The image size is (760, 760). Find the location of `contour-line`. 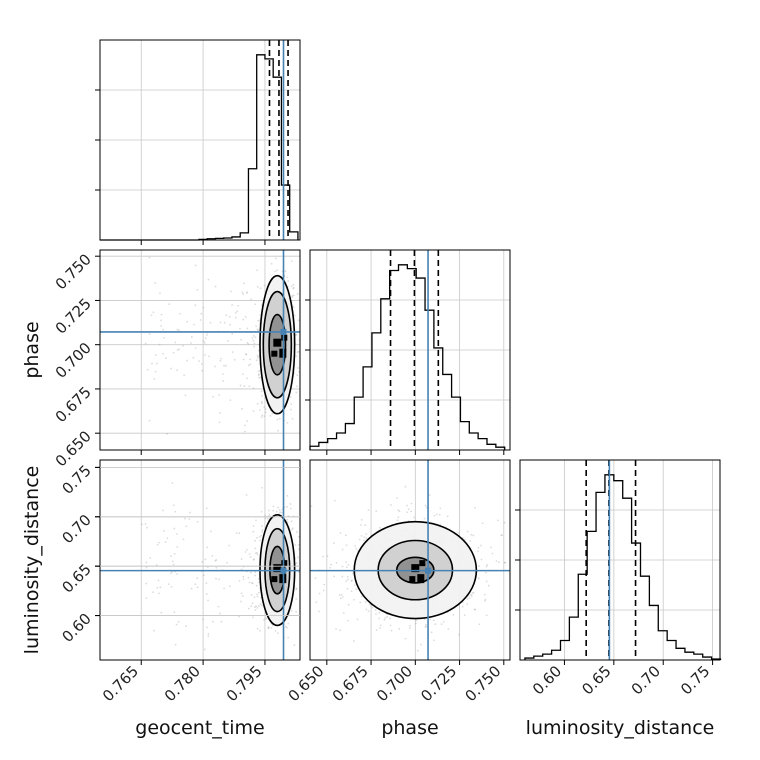

contour-line is located at coordinates (277, 344).